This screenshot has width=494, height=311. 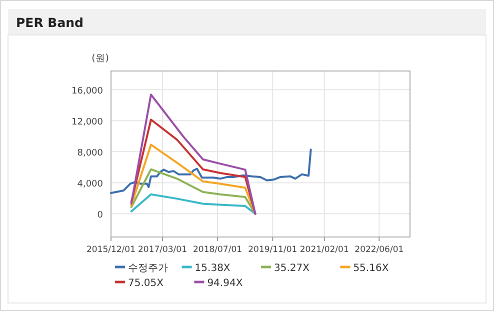 What do you see at coordinates (292, 268) in the screenshot?
I see `legend-label: 35.27X` at bounding box center [292, 268].